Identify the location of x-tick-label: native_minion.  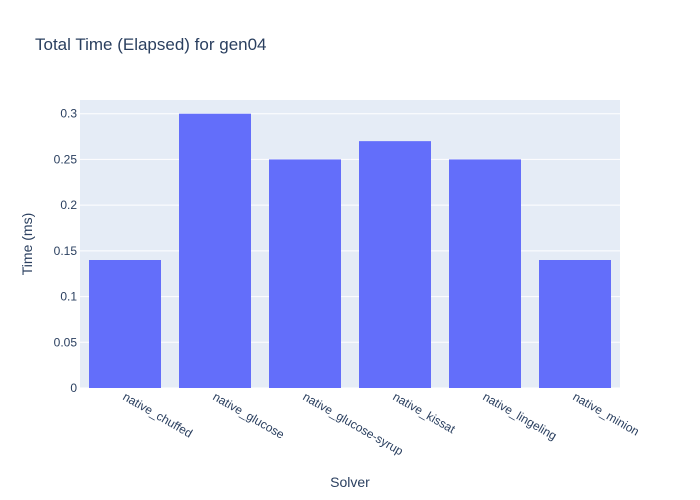
(606, 413).